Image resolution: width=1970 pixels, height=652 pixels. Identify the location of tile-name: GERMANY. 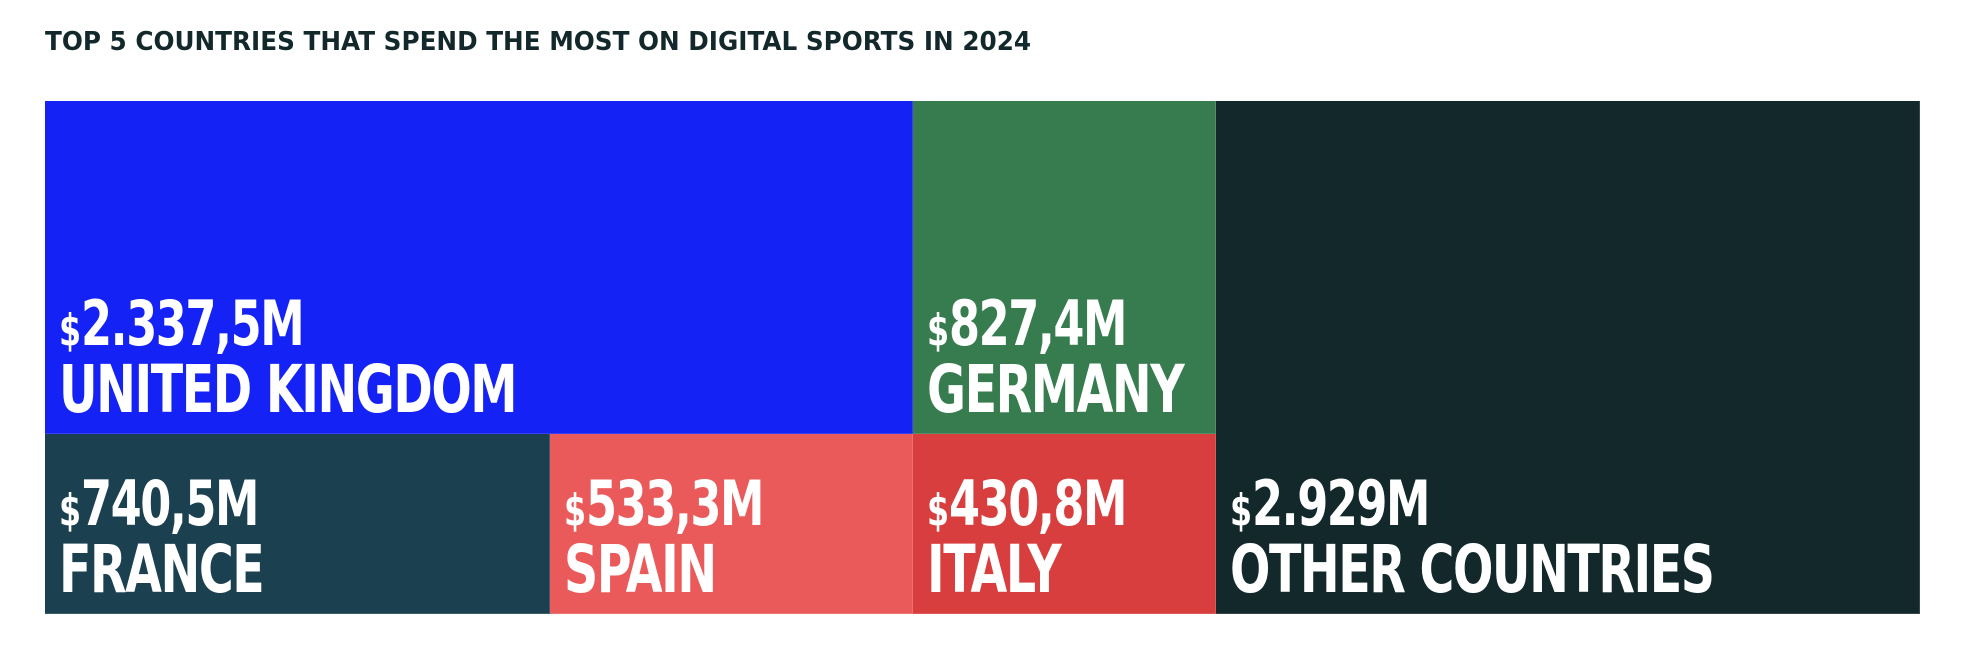
(1056, 390).